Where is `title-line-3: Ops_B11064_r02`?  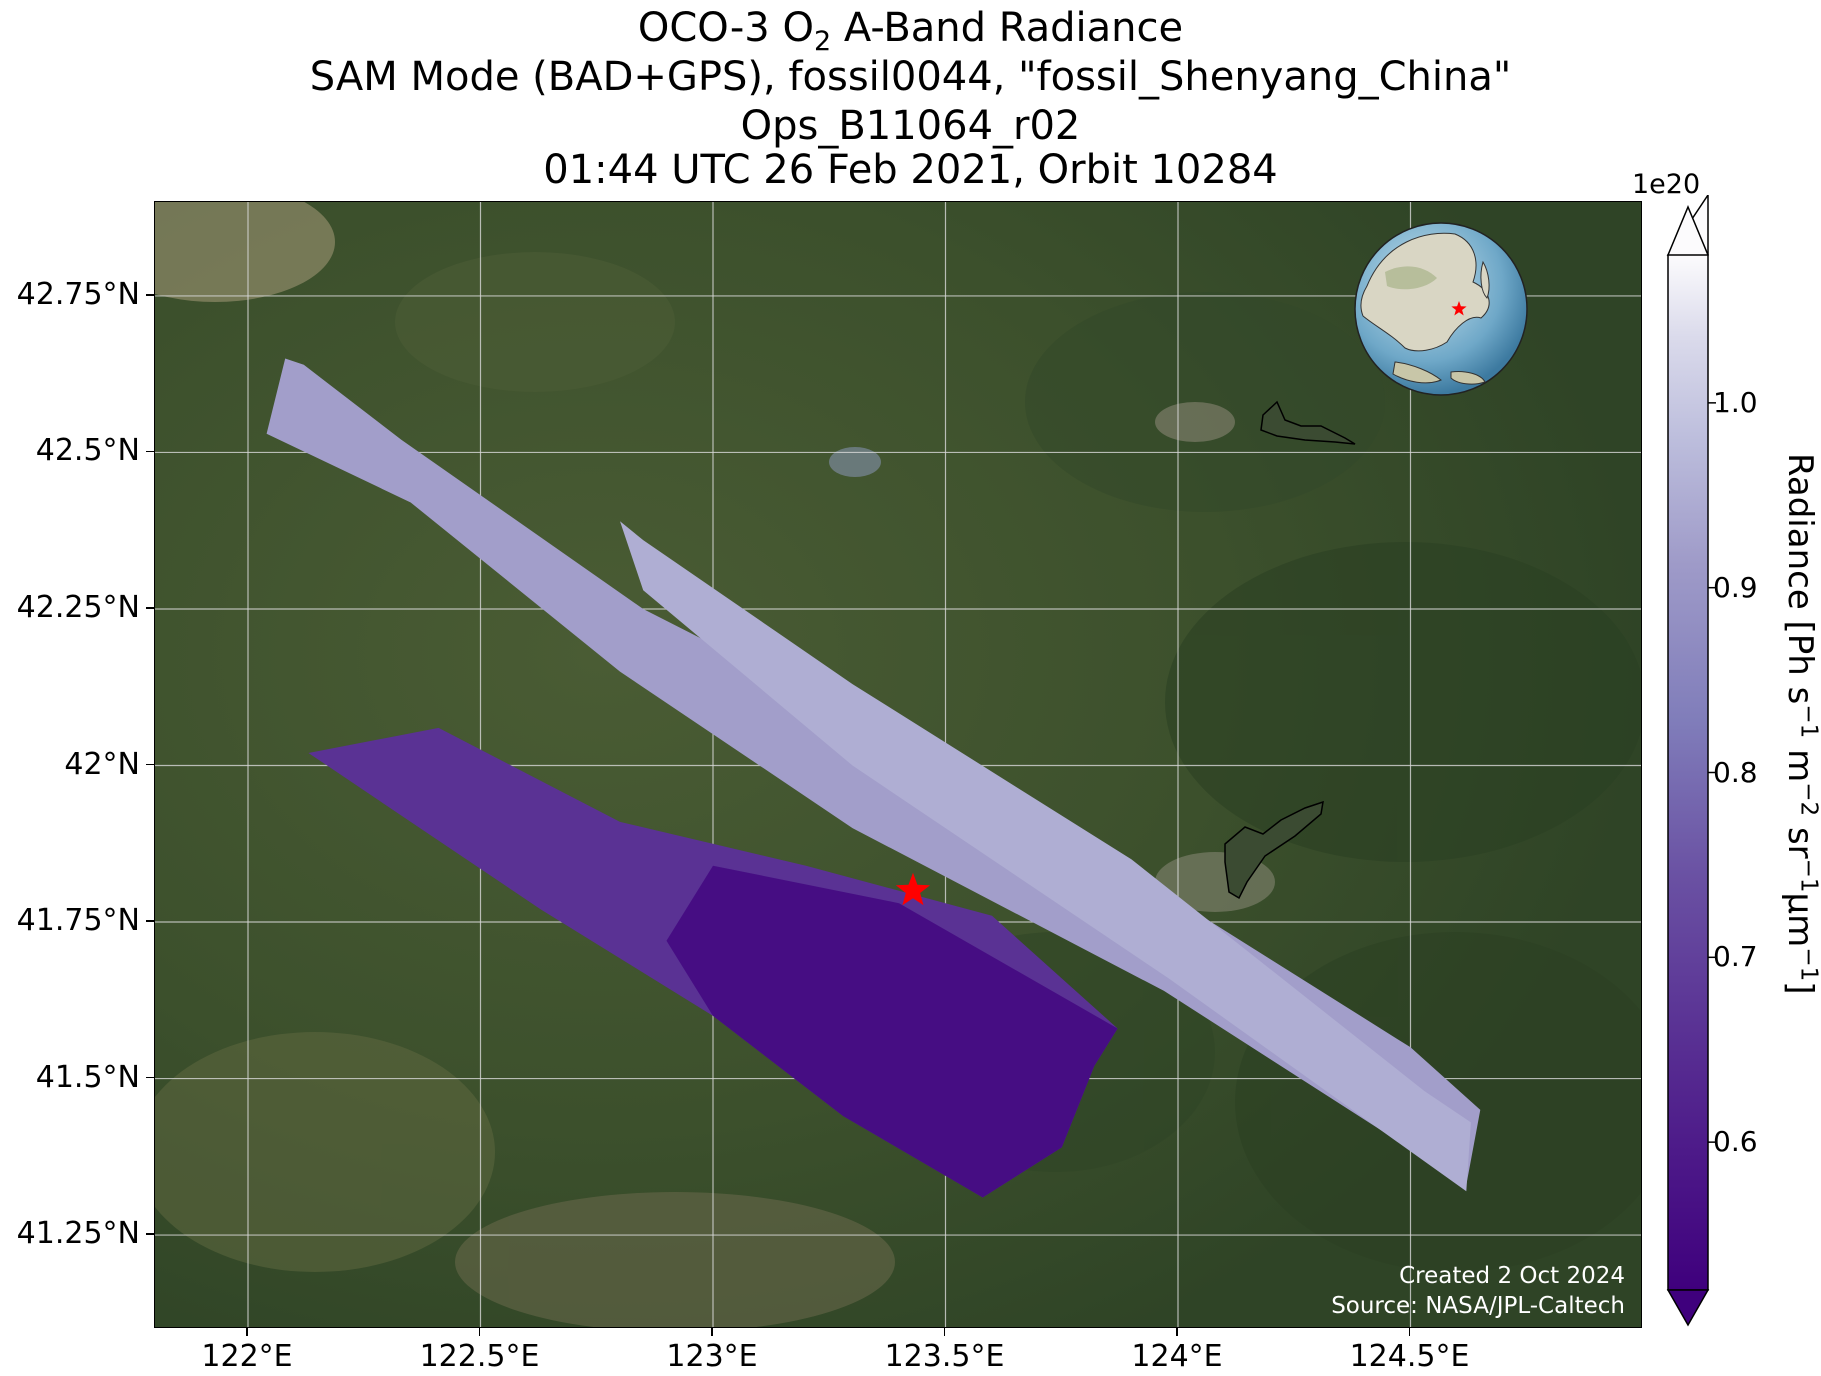
title-line-3: Ops_B11064_r02 is located at coordinates (910, 126).